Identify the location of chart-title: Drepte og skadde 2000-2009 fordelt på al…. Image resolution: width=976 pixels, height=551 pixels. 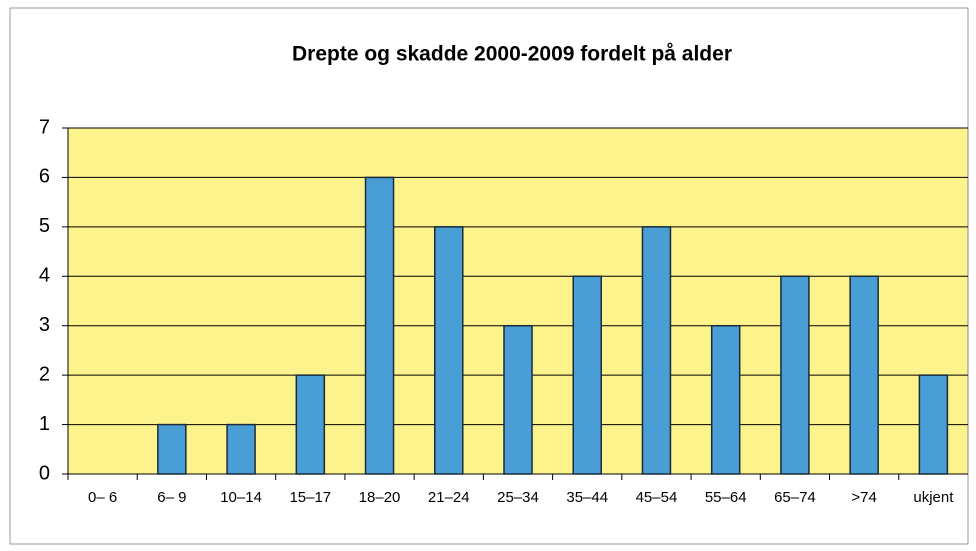
(512, 54).